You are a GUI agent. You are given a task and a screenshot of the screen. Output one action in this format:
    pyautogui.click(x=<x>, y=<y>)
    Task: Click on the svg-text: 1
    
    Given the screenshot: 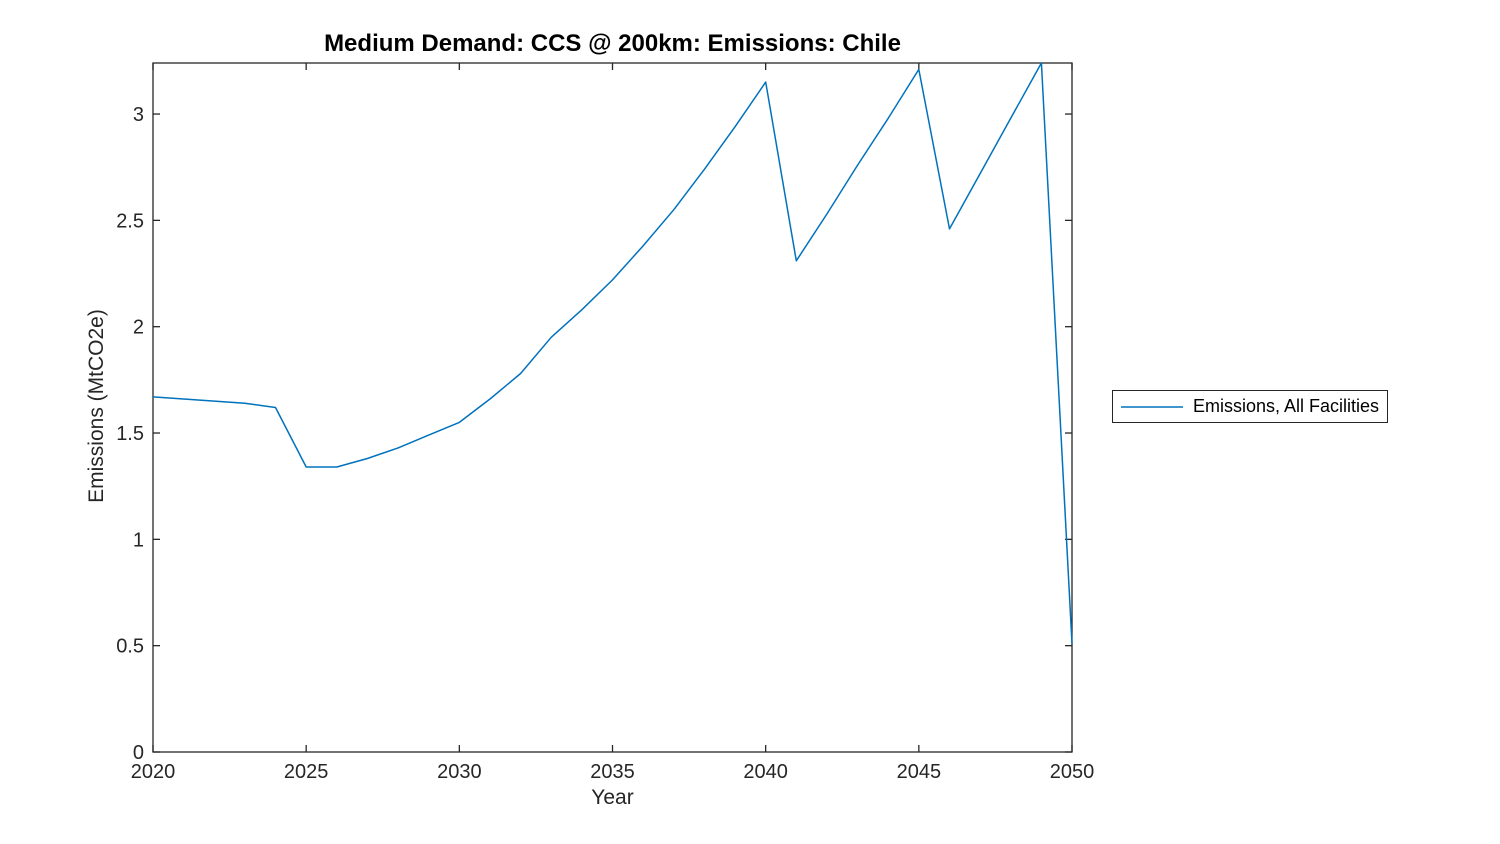 What is the action you would take?
    pyautogui.click(x=138, y=540)
    